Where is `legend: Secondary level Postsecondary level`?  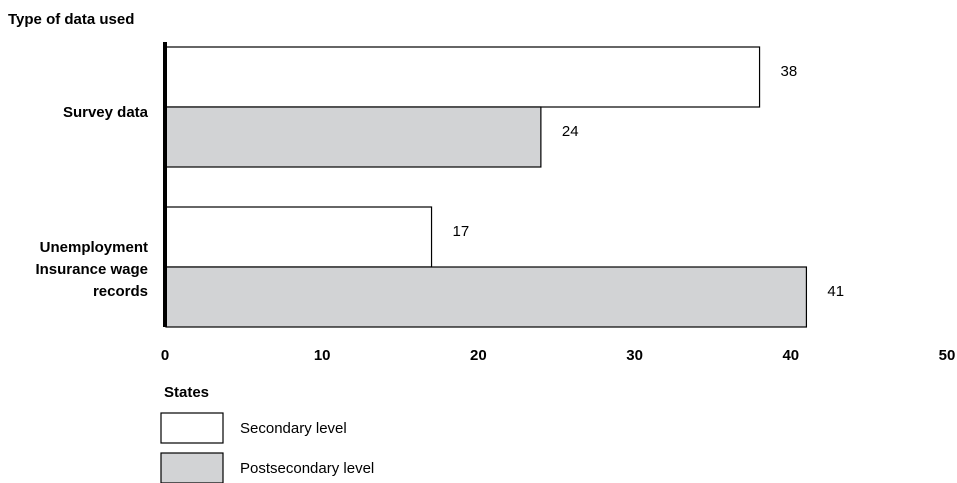
legend: Secondary level Postsecondary level is located at coordinates (267, 447).